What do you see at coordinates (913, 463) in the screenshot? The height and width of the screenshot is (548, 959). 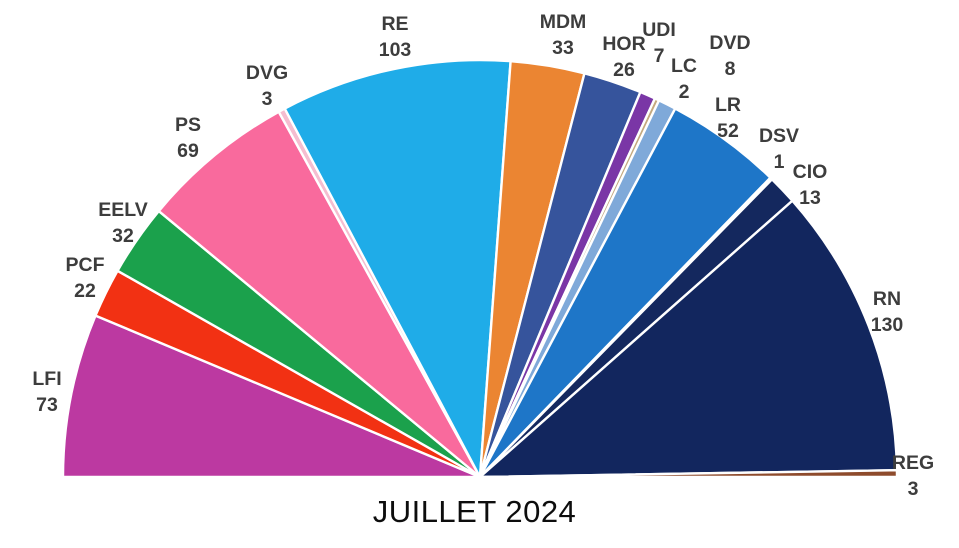 I see `party-name: REG` at bounding box center [913, 463].